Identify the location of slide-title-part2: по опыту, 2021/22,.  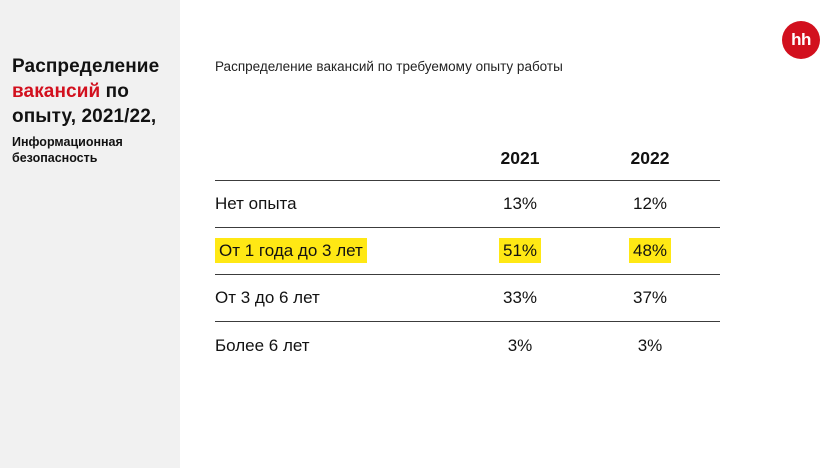
(84, 104).